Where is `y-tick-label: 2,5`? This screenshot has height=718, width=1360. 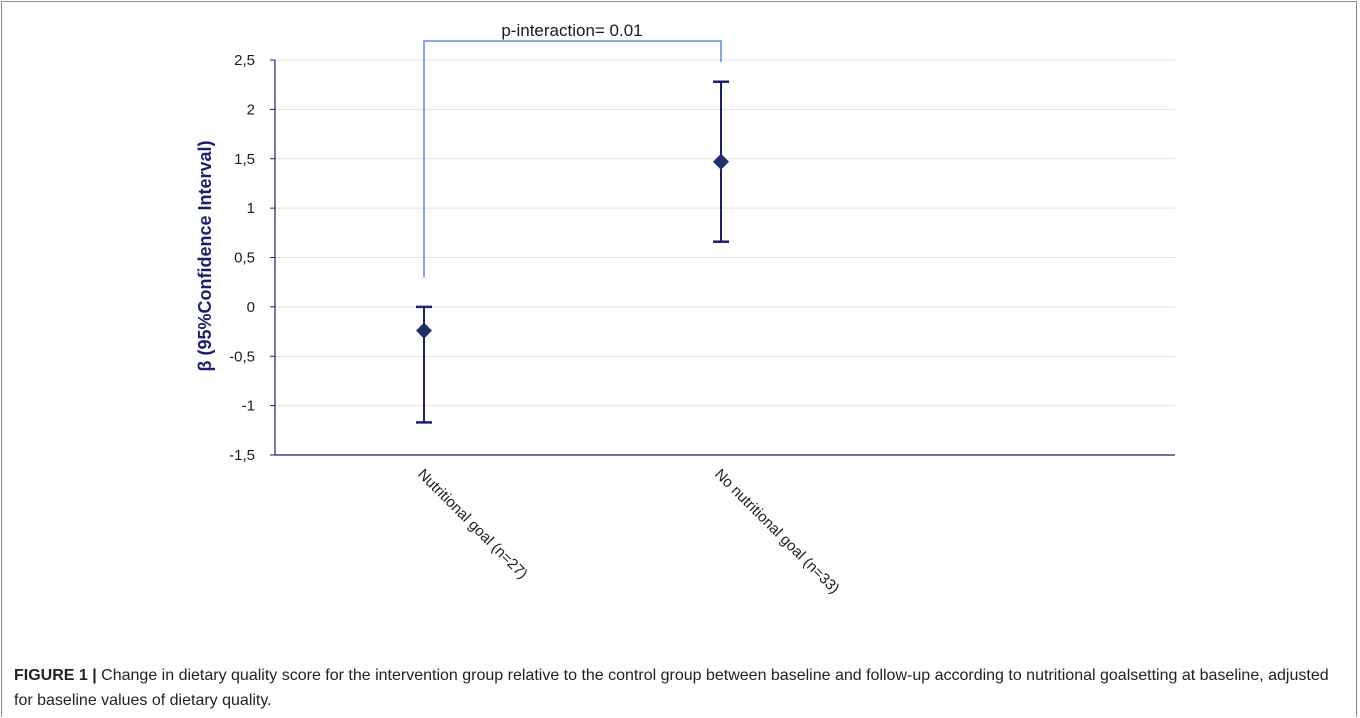
y-tick-label: 2,5 is located at coordinates (244, 60).